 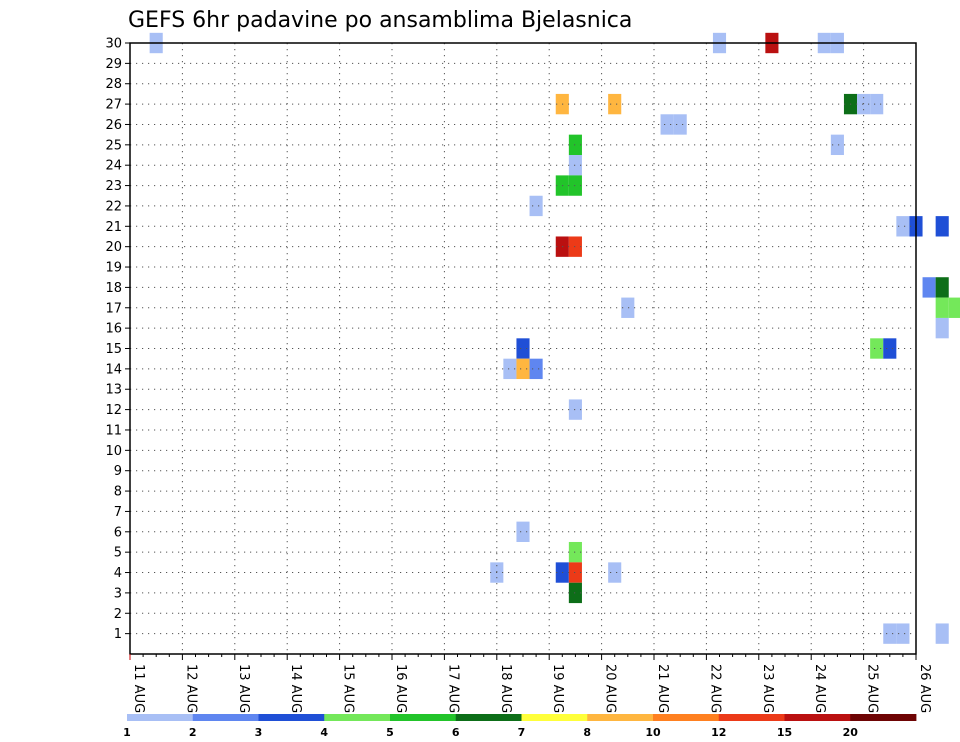 I want to click on x-tick-label: 19 AUG, so click(x=557, y=688).